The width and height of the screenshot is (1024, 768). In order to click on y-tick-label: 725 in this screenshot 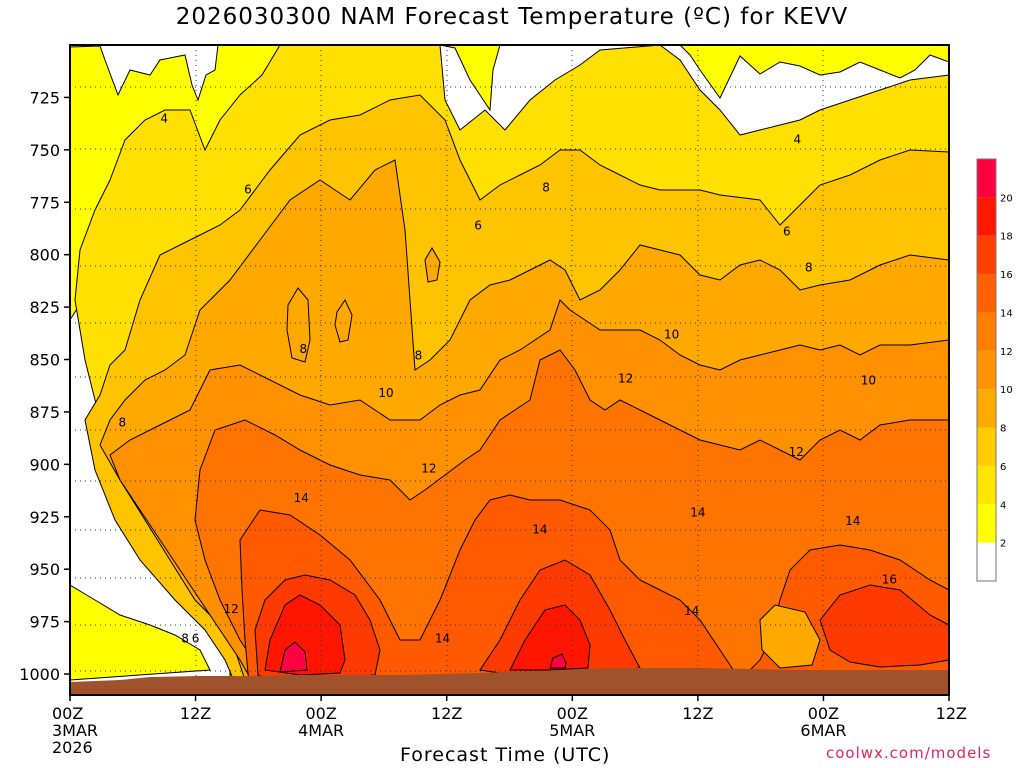, I will do `click(44, 97)`.